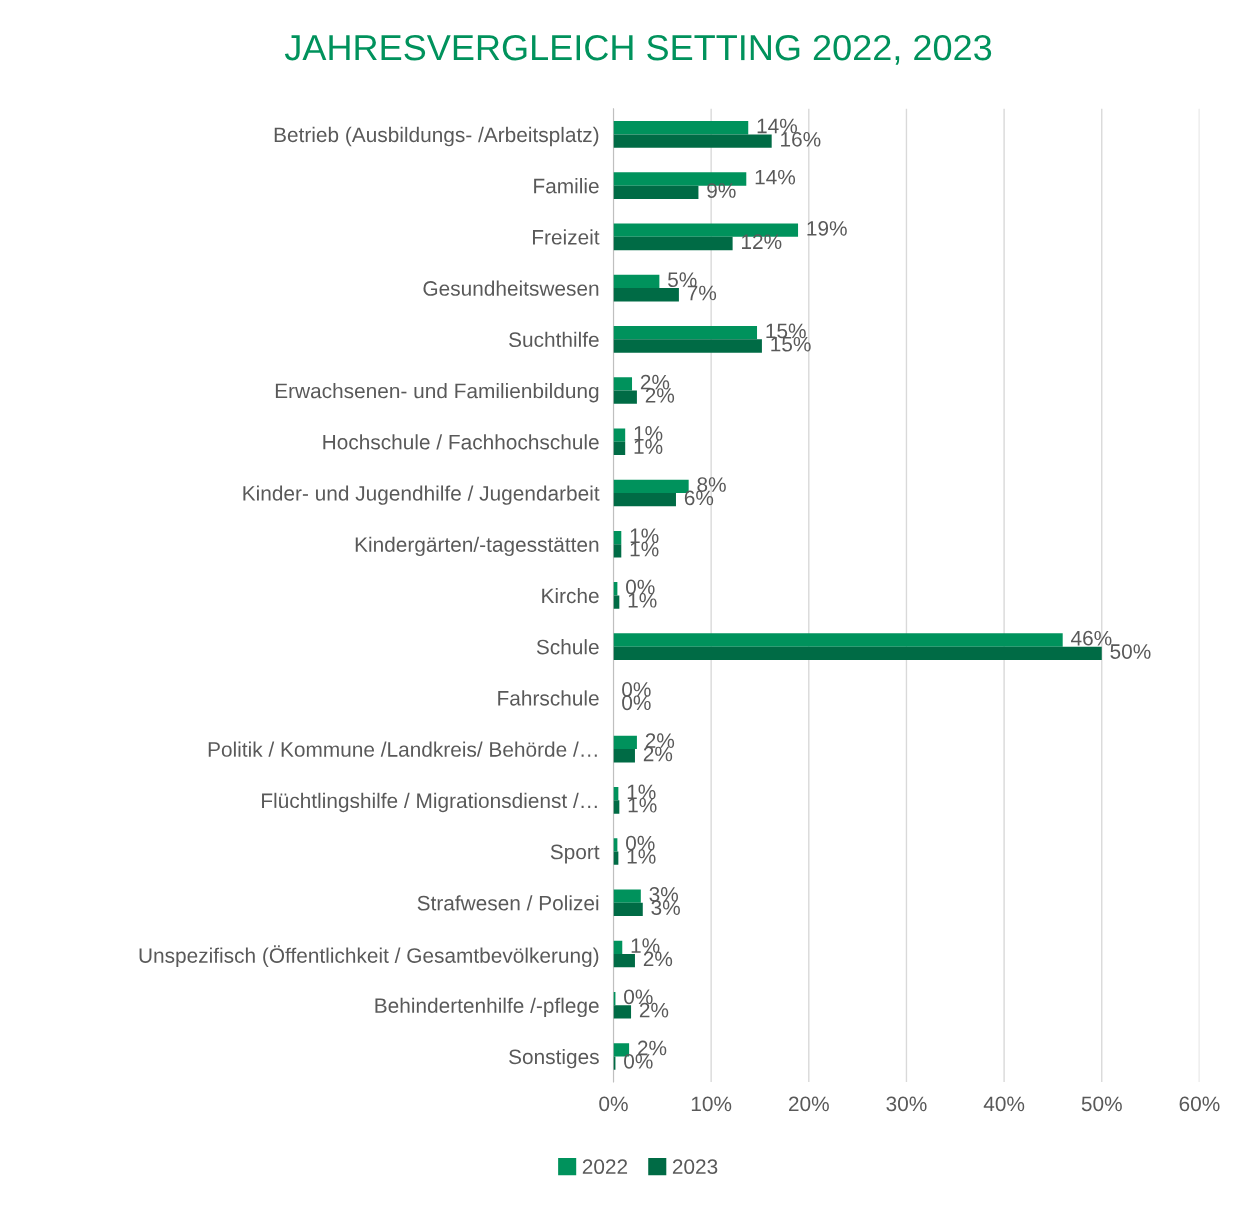  What do you see at coordinates (1091, 638) in the screenshot?
I see `data-label: 46%` at bounding box center [1091, 638].